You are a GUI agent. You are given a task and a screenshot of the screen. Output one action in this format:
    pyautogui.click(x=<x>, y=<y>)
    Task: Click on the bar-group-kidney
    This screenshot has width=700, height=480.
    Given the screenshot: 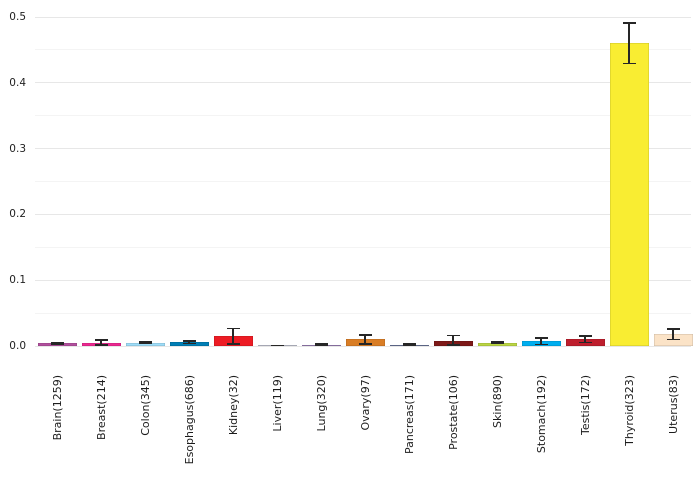 What is the action you would take?
    pyautogui.click(x=233, y=173)
    